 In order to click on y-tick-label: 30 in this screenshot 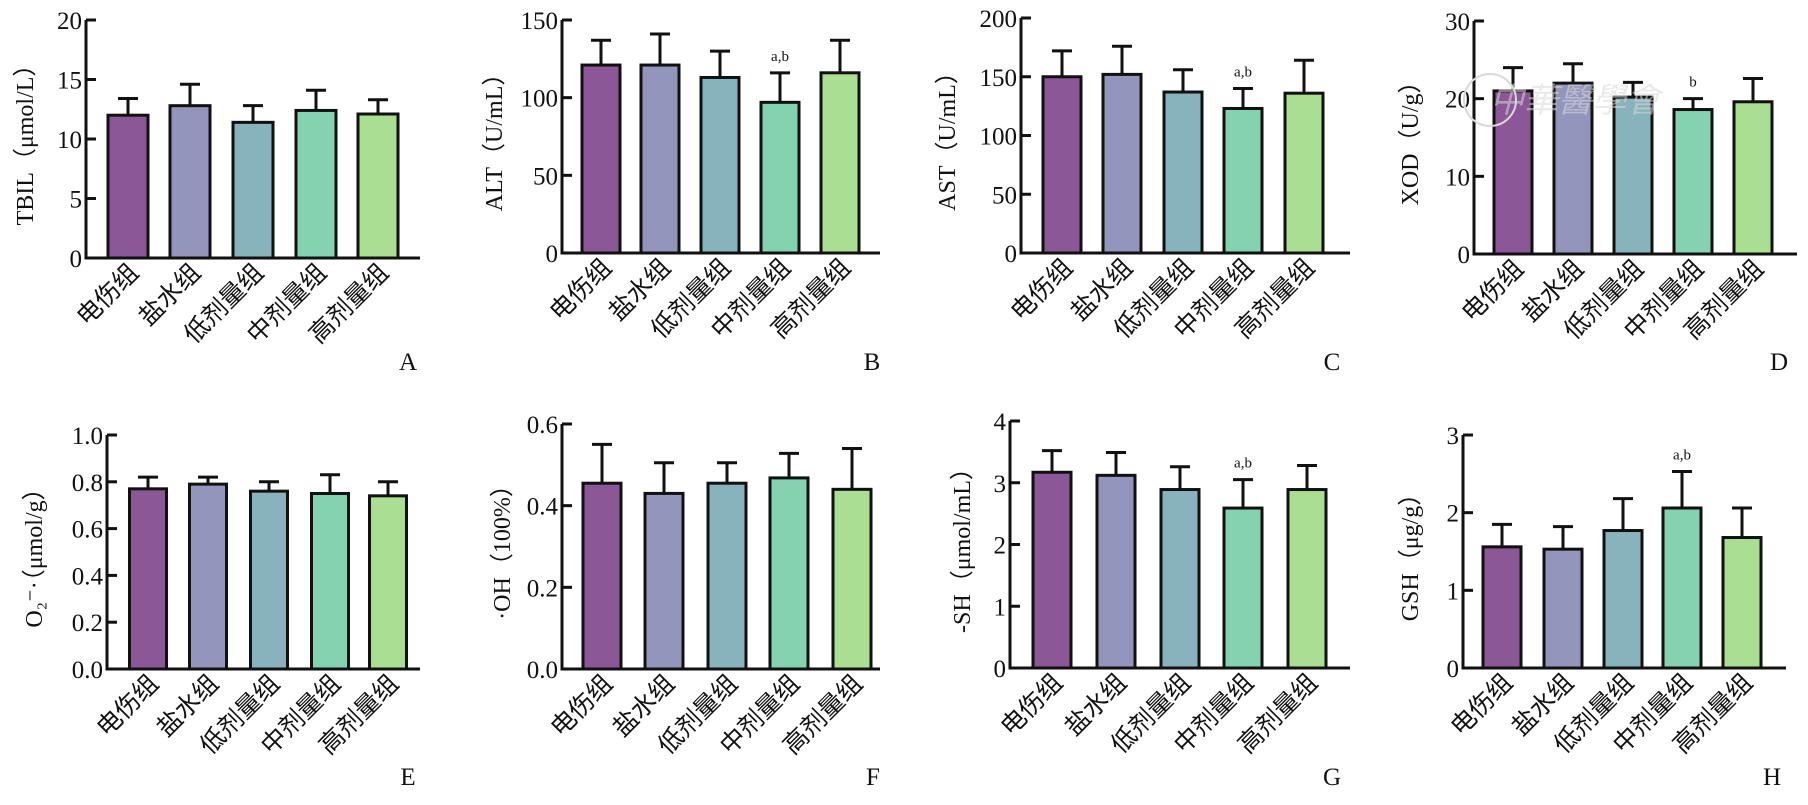, I will do `click(1457, 22)`.